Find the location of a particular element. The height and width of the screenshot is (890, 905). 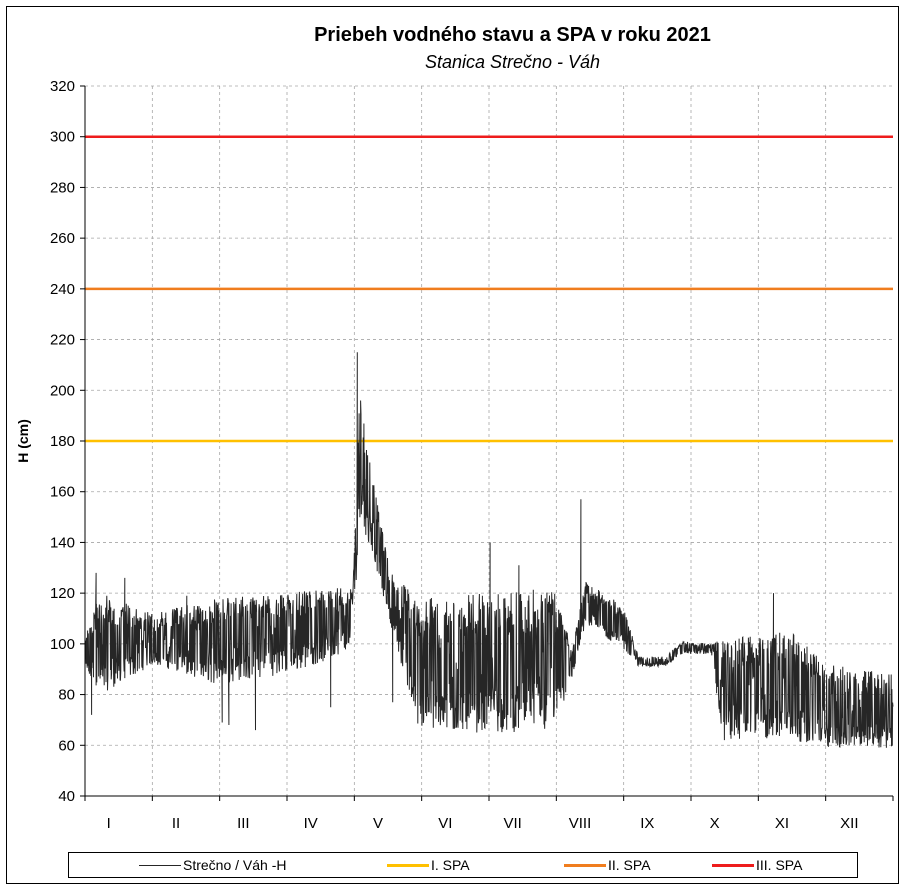

y-tick-label: 60 is located at coordinates (66, 745).